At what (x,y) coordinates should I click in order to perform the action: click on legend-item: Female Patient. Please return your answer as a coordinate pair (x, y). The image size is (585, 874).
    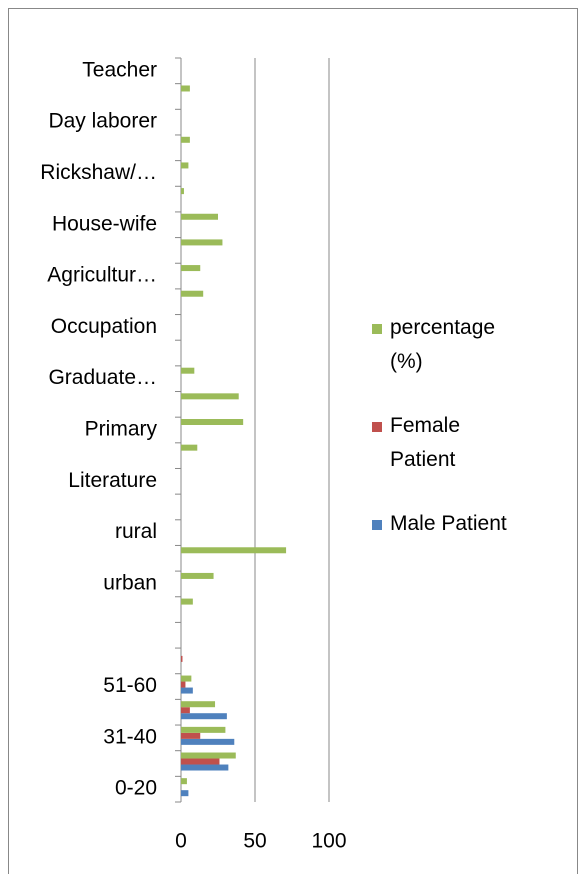
    Looking at the image, I should click on (447, 443).